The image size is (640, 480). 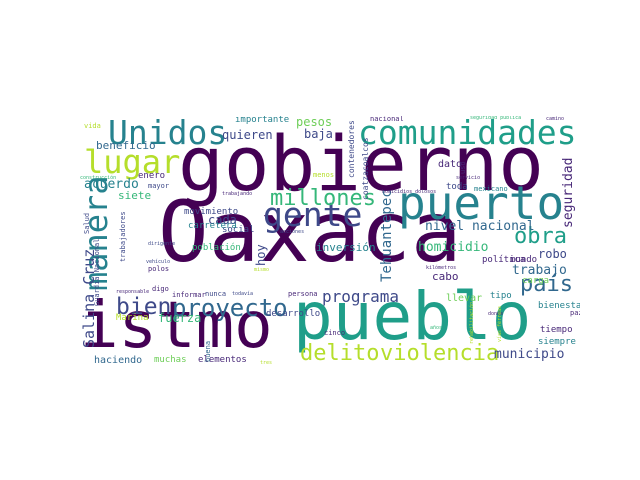 What do you see at coordinates (361, 296) in the screenshot?
I see `word-programa: programa` at bounding box center [361, 296].